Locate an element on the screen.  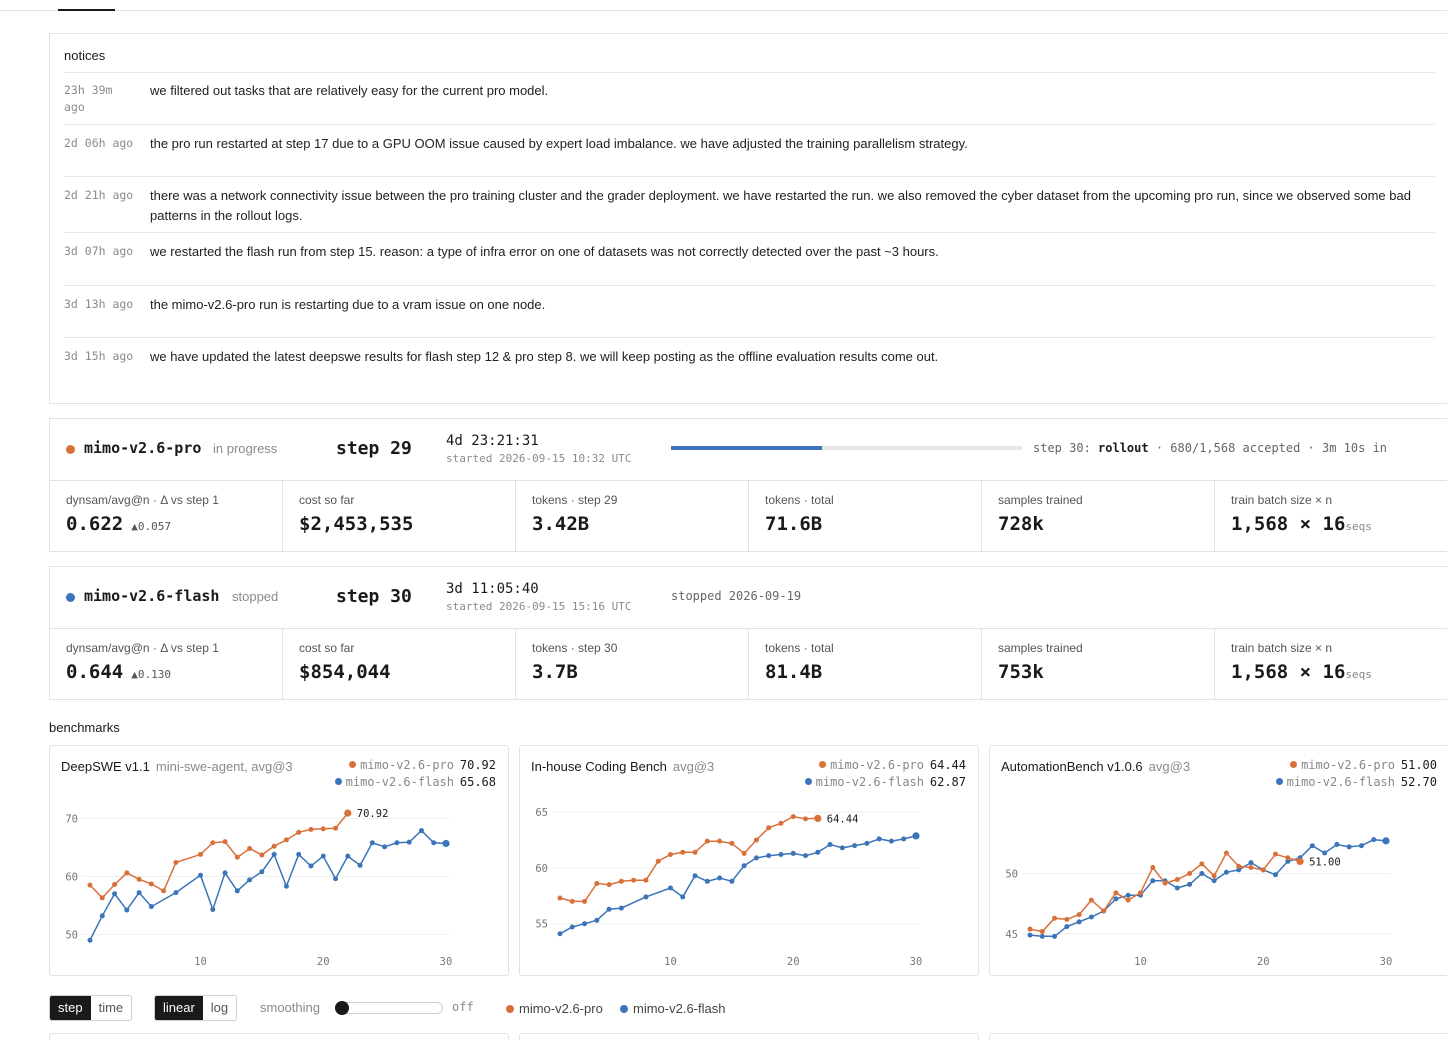
smoothing-slider is located at coordinates (389, 1008).